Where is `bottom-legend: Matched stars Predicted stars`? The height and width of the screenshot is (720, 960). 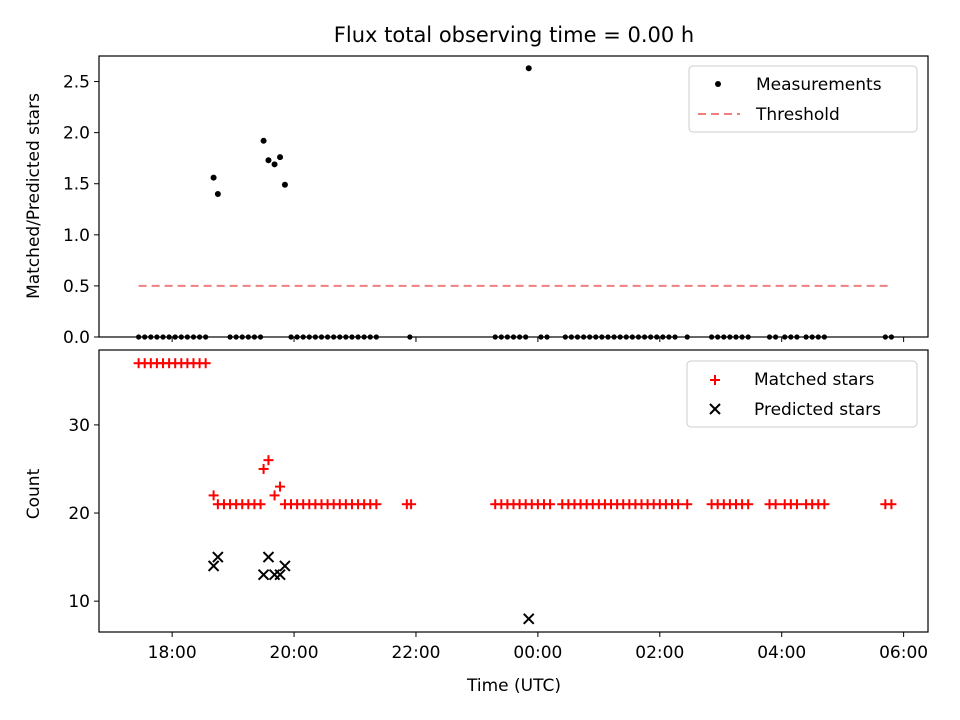
bottom-legend: Matched stars Predicted stars is located at coordinates (802, 394).